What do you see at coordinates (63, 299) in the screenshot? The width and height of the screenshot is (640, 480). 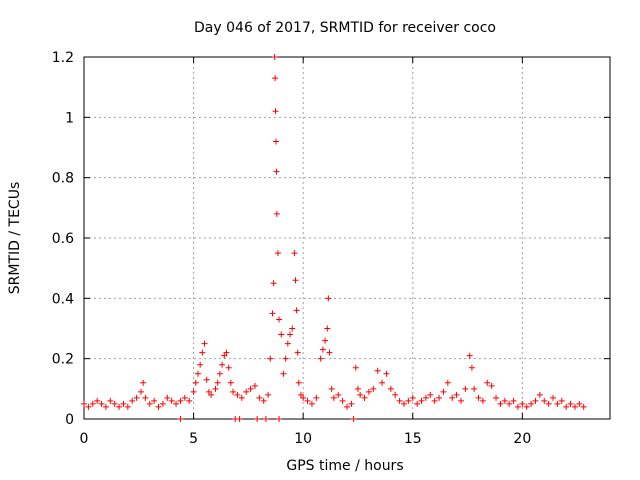 I see `y-tick-label: 0.4` at bounding box center [63, 299].